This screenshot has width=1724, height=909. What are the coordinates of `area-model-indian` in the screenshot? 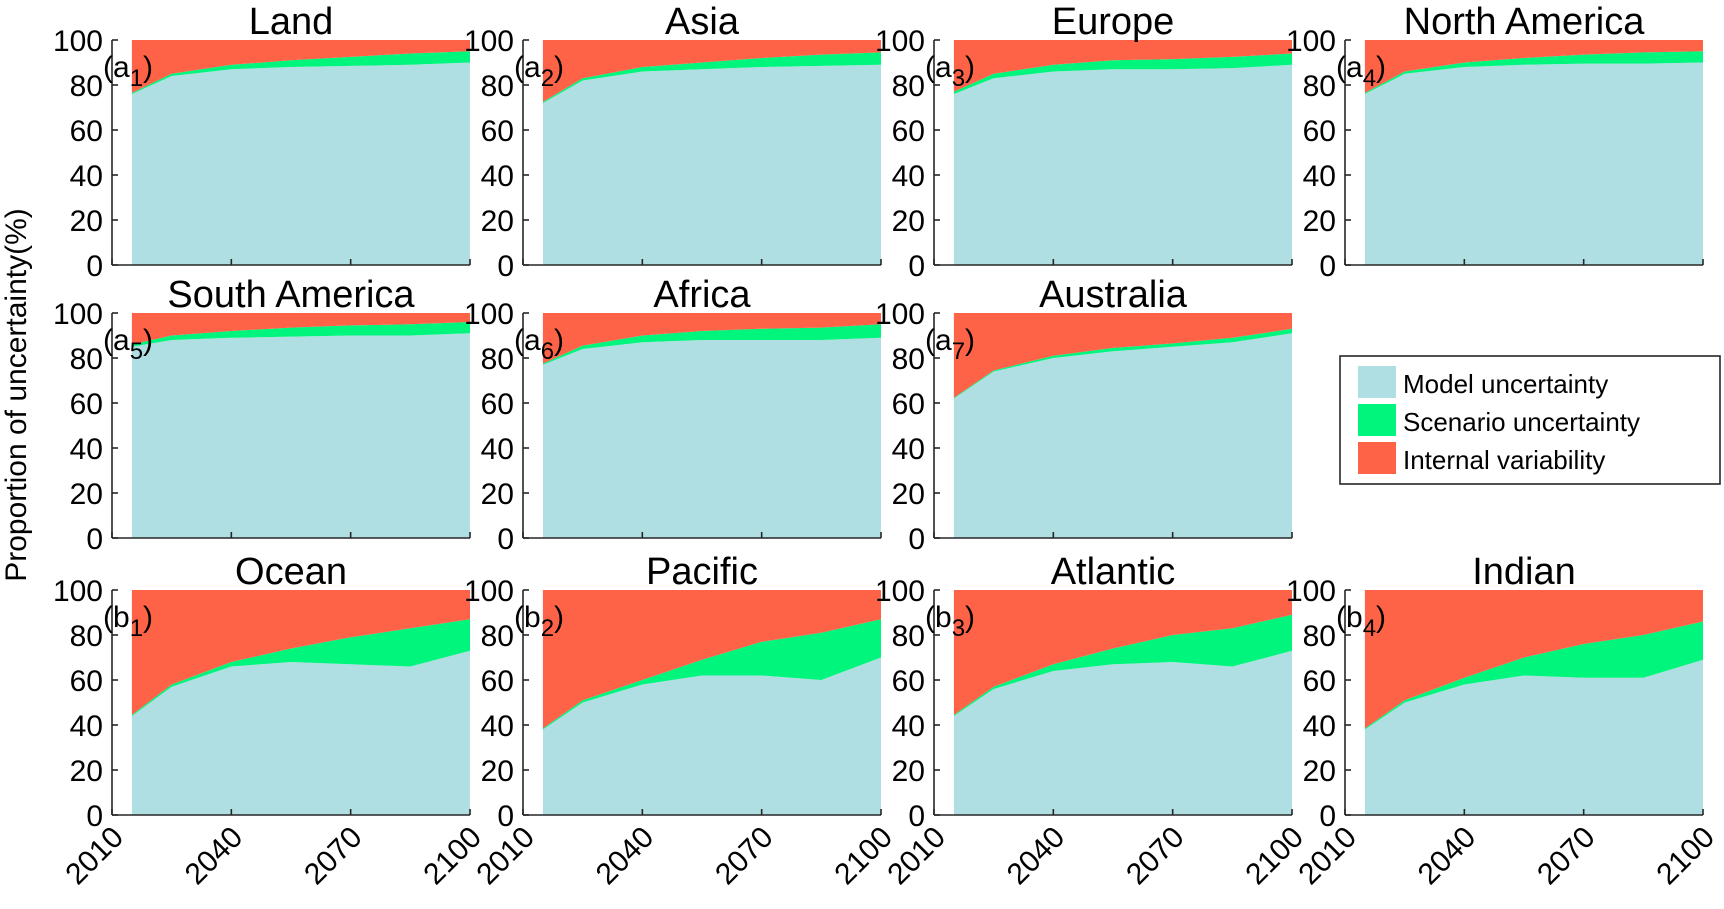 It's located at (1533, 737).